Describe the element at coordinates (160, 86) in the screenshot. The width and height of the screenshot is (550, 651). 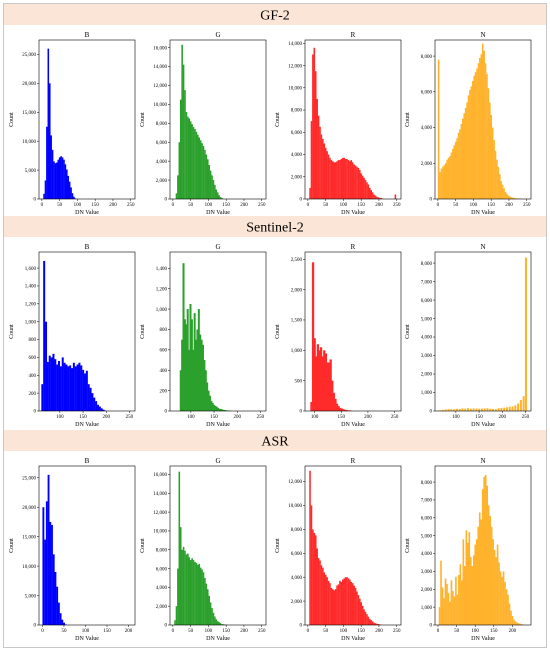
I see `y-tick-label: 12,000` at that location.